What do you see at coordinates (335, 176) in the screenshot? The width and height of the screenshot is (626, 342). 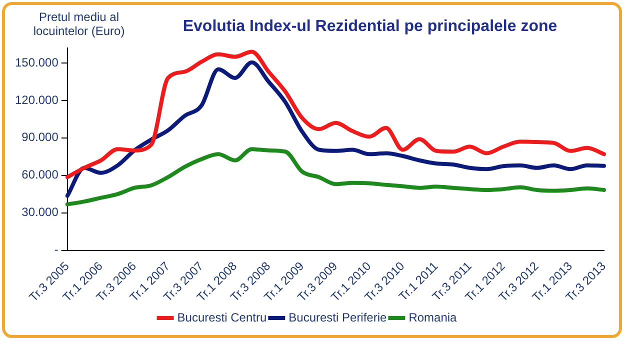 I see `line-series` at bounding box center [335, 176].